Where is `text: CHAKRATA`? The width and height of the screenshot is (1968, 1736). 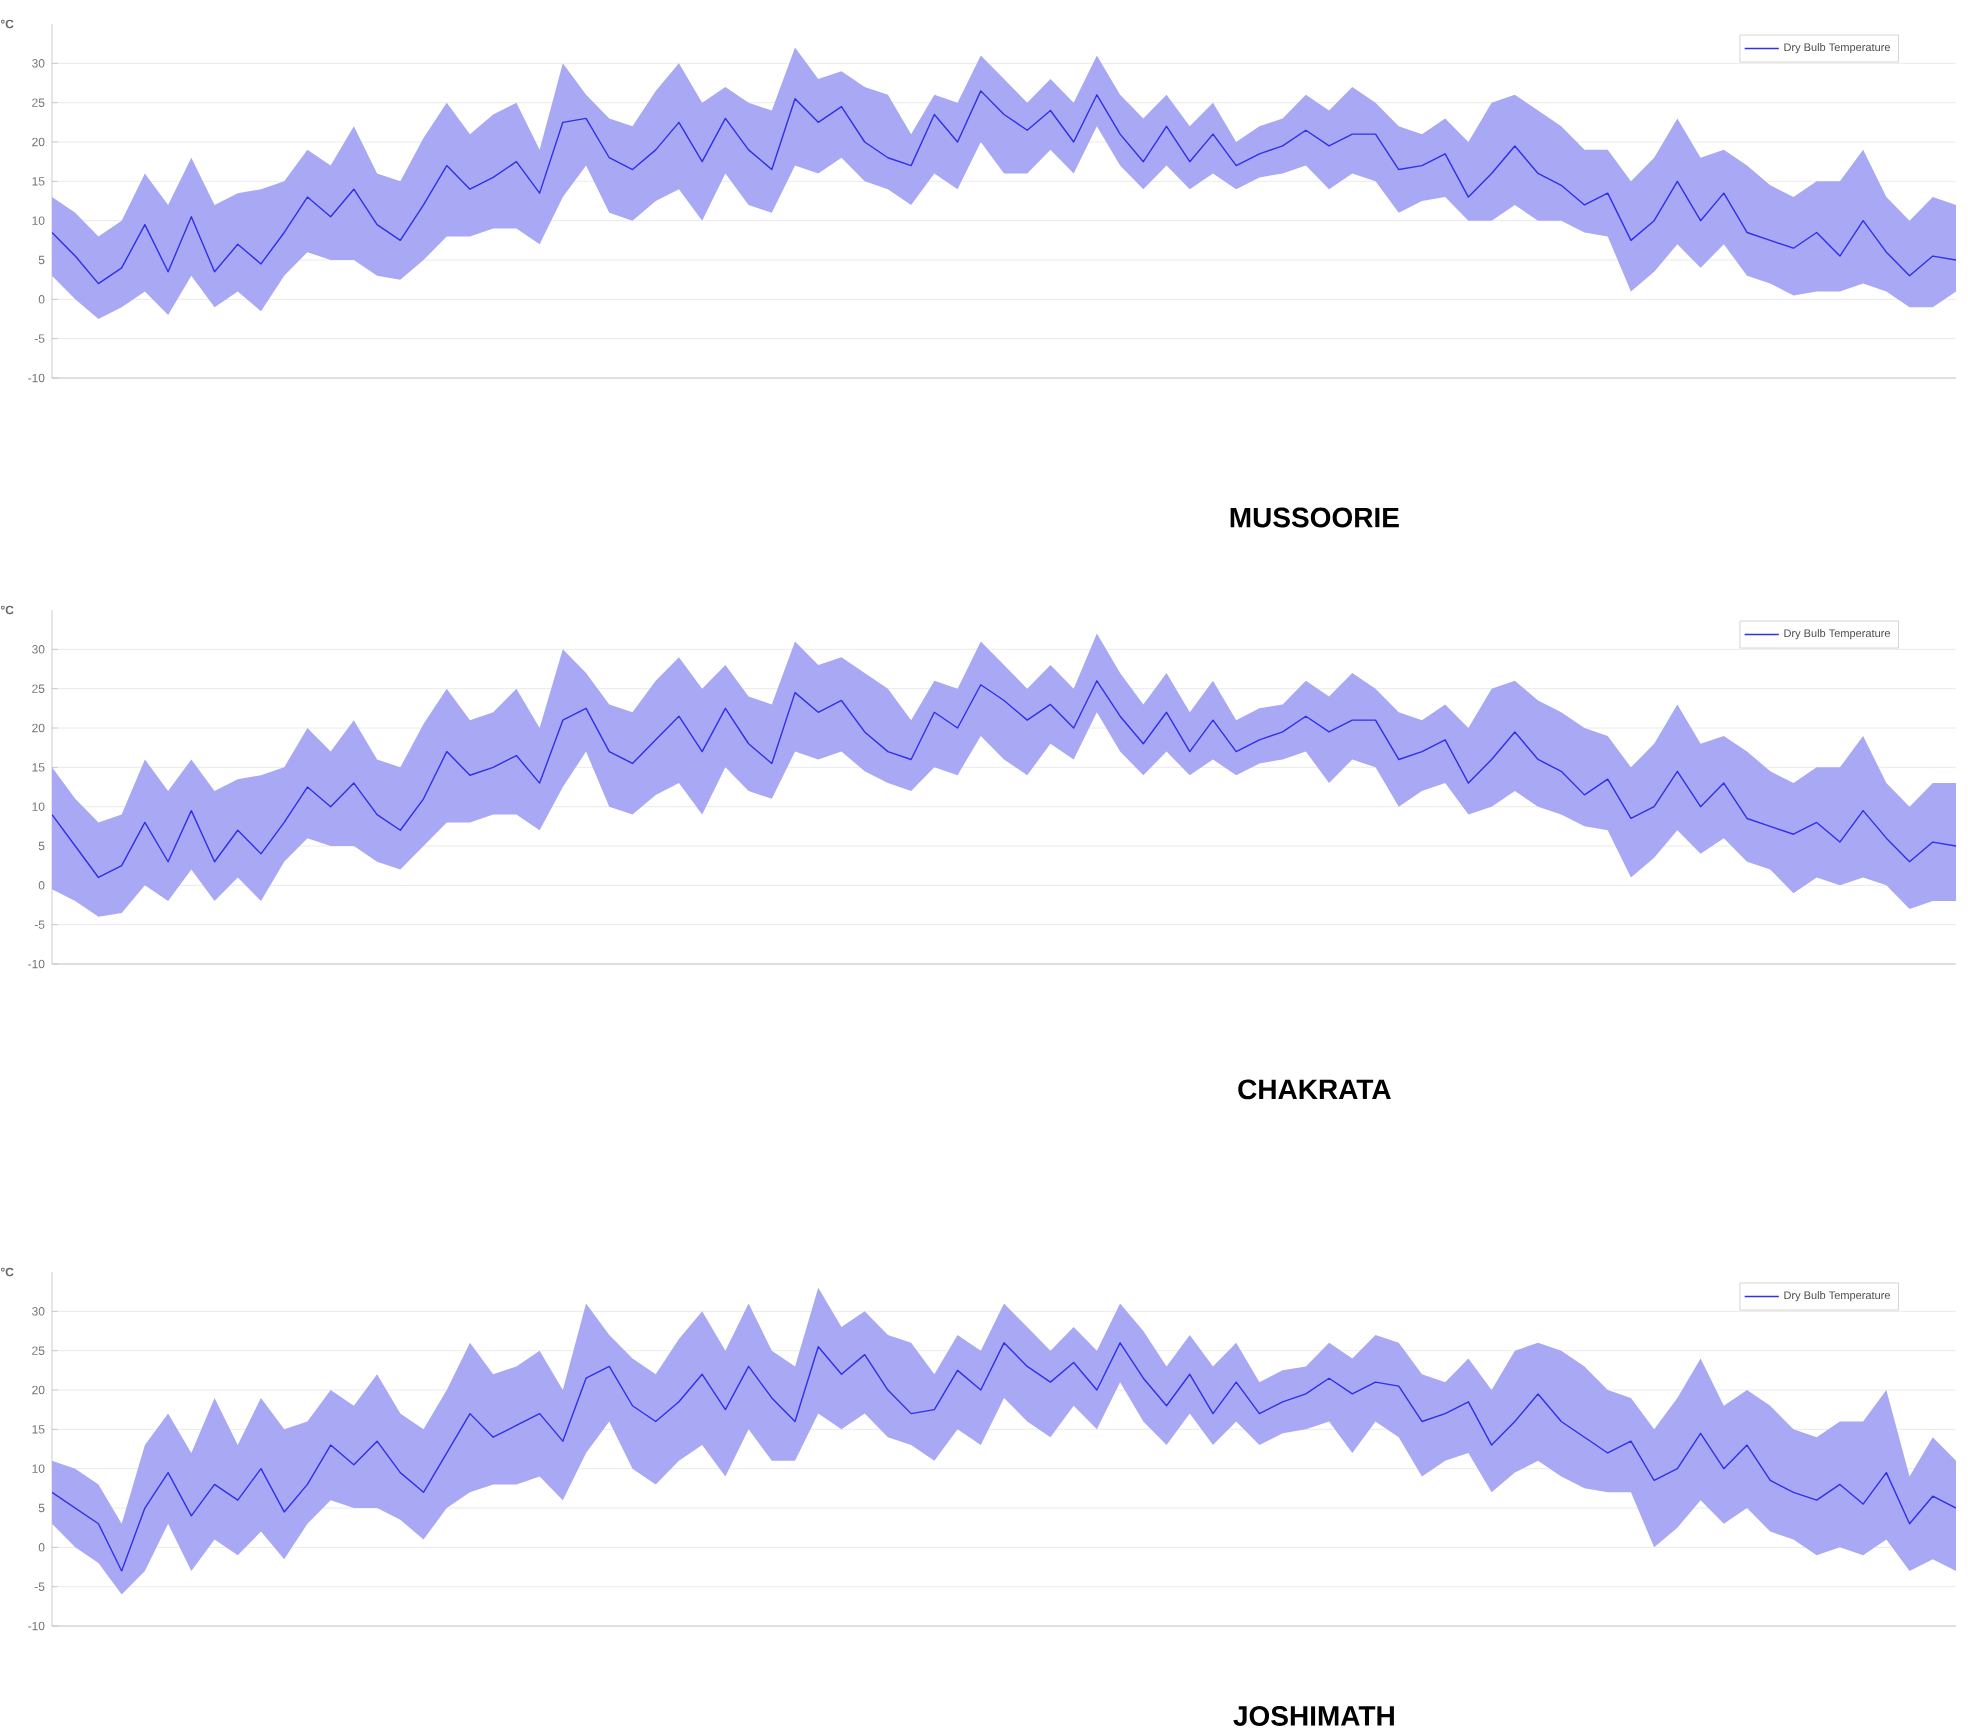
text: CHAKRATA is located at coordinates (1314, 1089).